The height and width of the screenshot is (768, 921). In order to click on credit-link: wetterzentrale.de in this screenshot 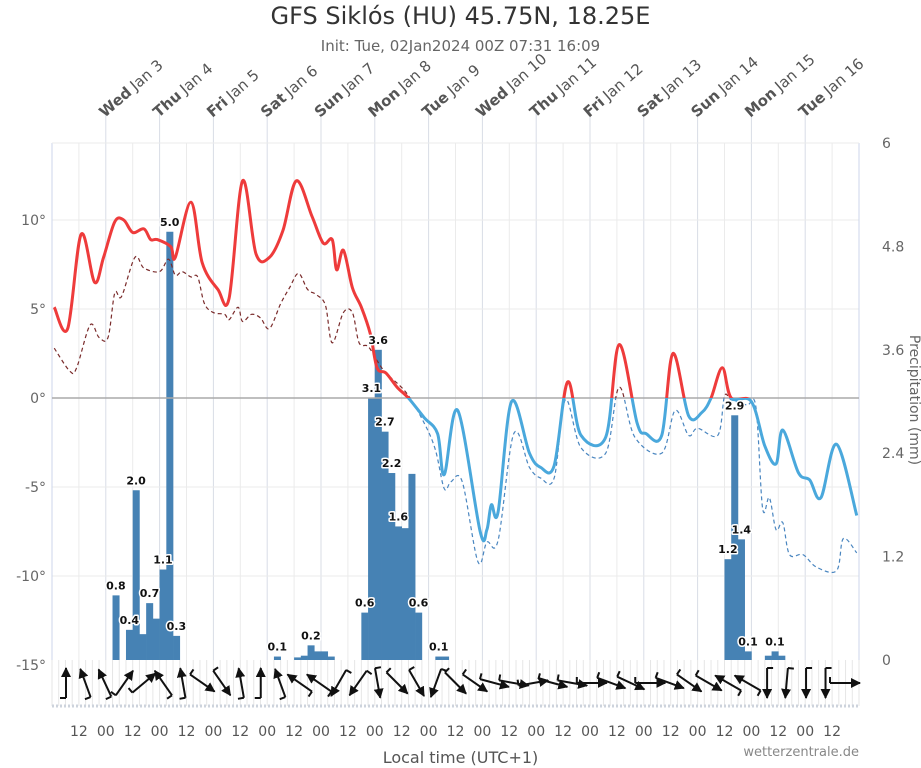, I will do `click(801, 752)`.